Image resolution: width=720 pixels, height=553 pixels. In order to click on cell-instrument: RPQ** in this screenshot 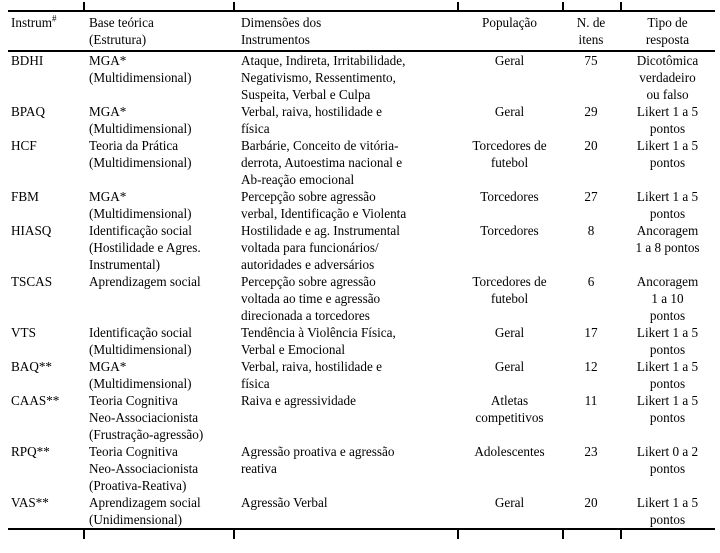, I will do `click(30, 451)`.